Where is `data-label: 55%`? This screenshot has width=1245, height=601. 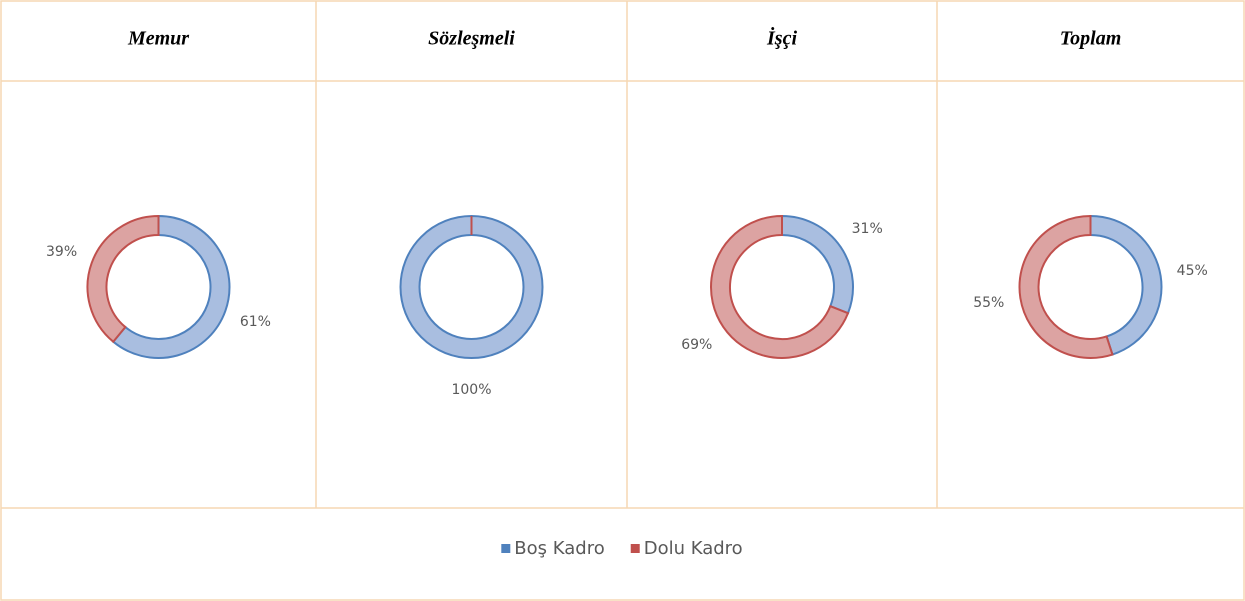 data-label: 55% is located at coordinates (988, 303).